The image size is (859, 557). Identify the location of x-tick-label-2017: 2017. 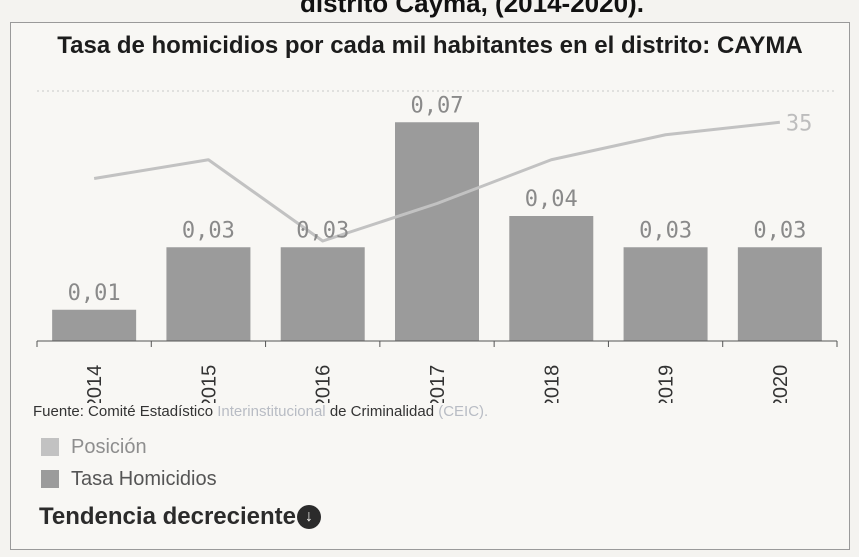
(438, 384).